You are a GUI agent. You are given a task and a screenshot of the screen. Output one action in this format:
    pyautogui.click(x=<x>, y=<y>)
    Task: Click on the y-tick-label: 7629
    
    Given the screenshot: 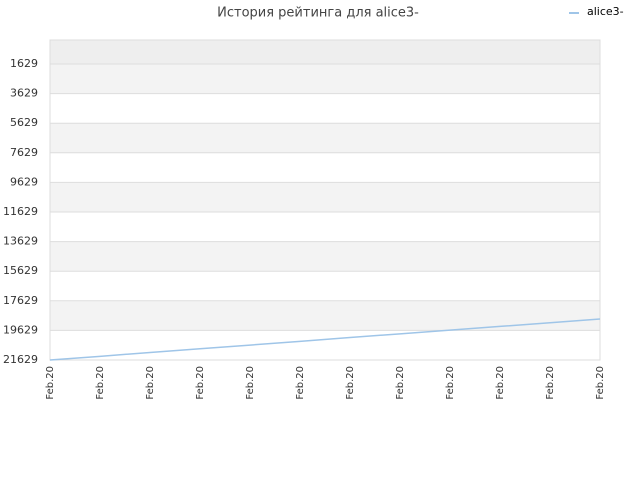 What is the action you would take?
    pyautogui.click(x=24, y=152)
    